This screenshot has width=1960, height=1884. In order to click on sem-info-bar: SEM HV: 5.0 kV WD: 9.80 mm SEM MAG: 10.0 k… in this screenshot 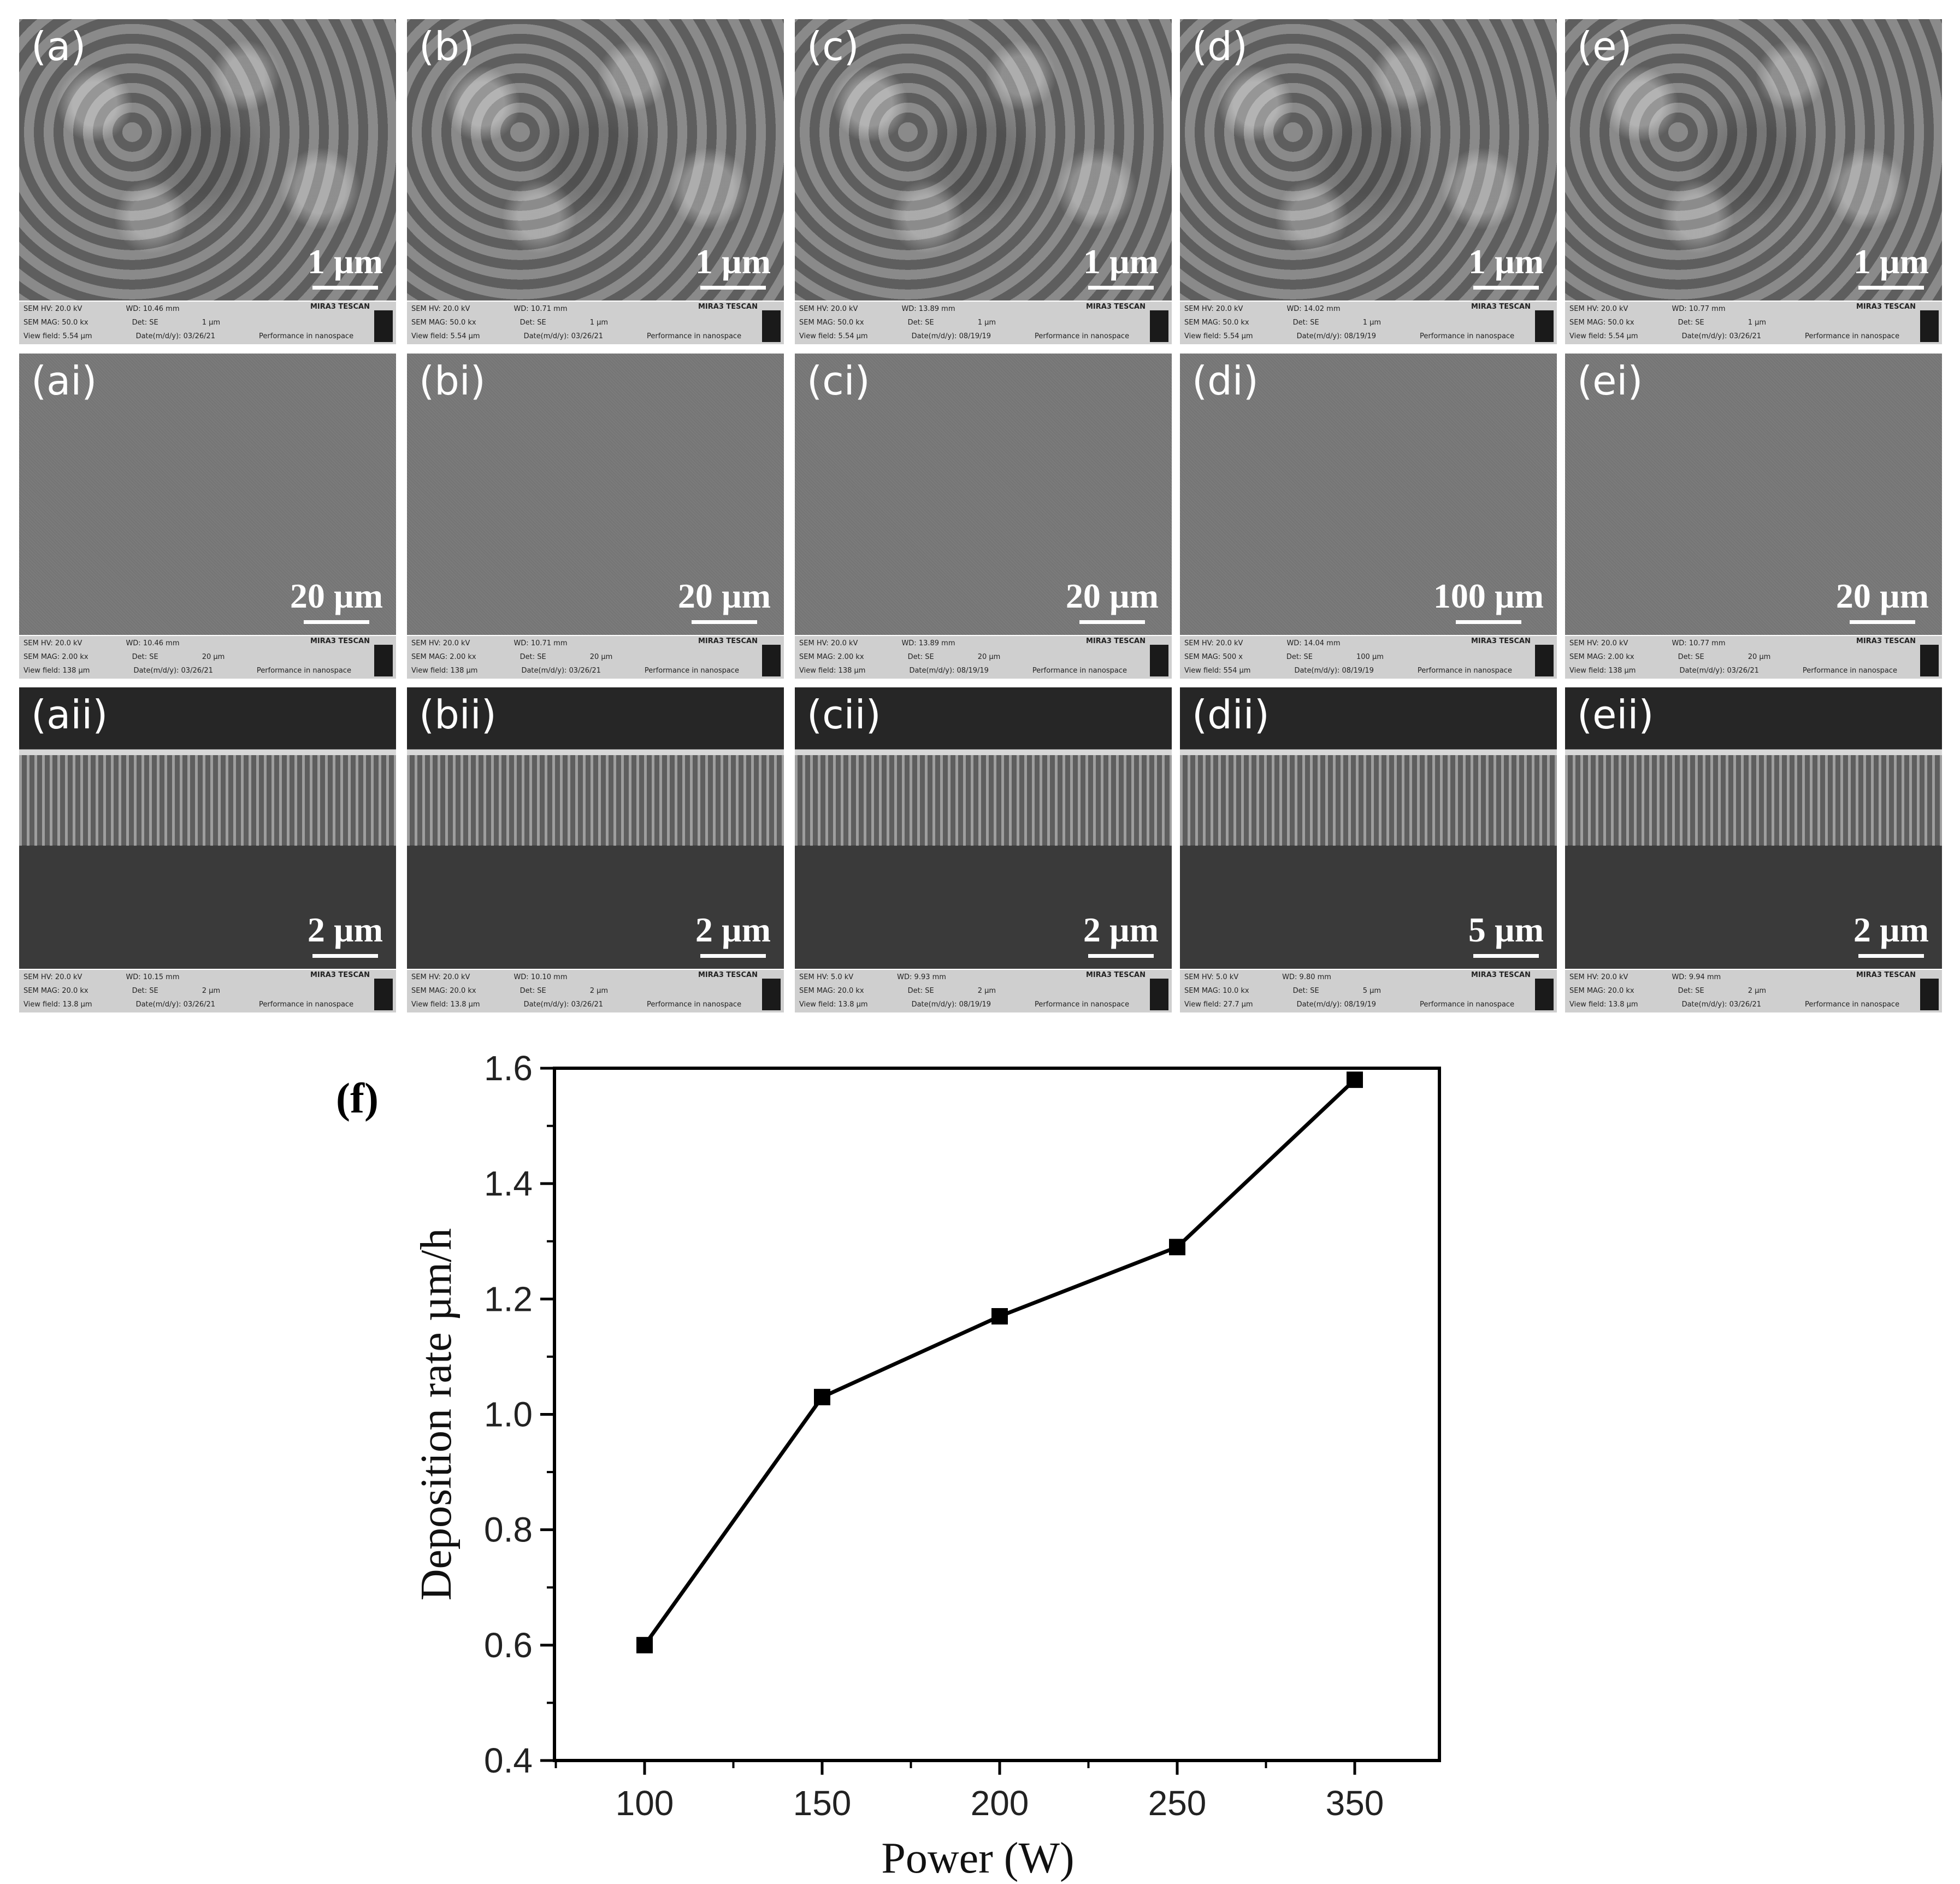, I will do `click(1368, 991)`.